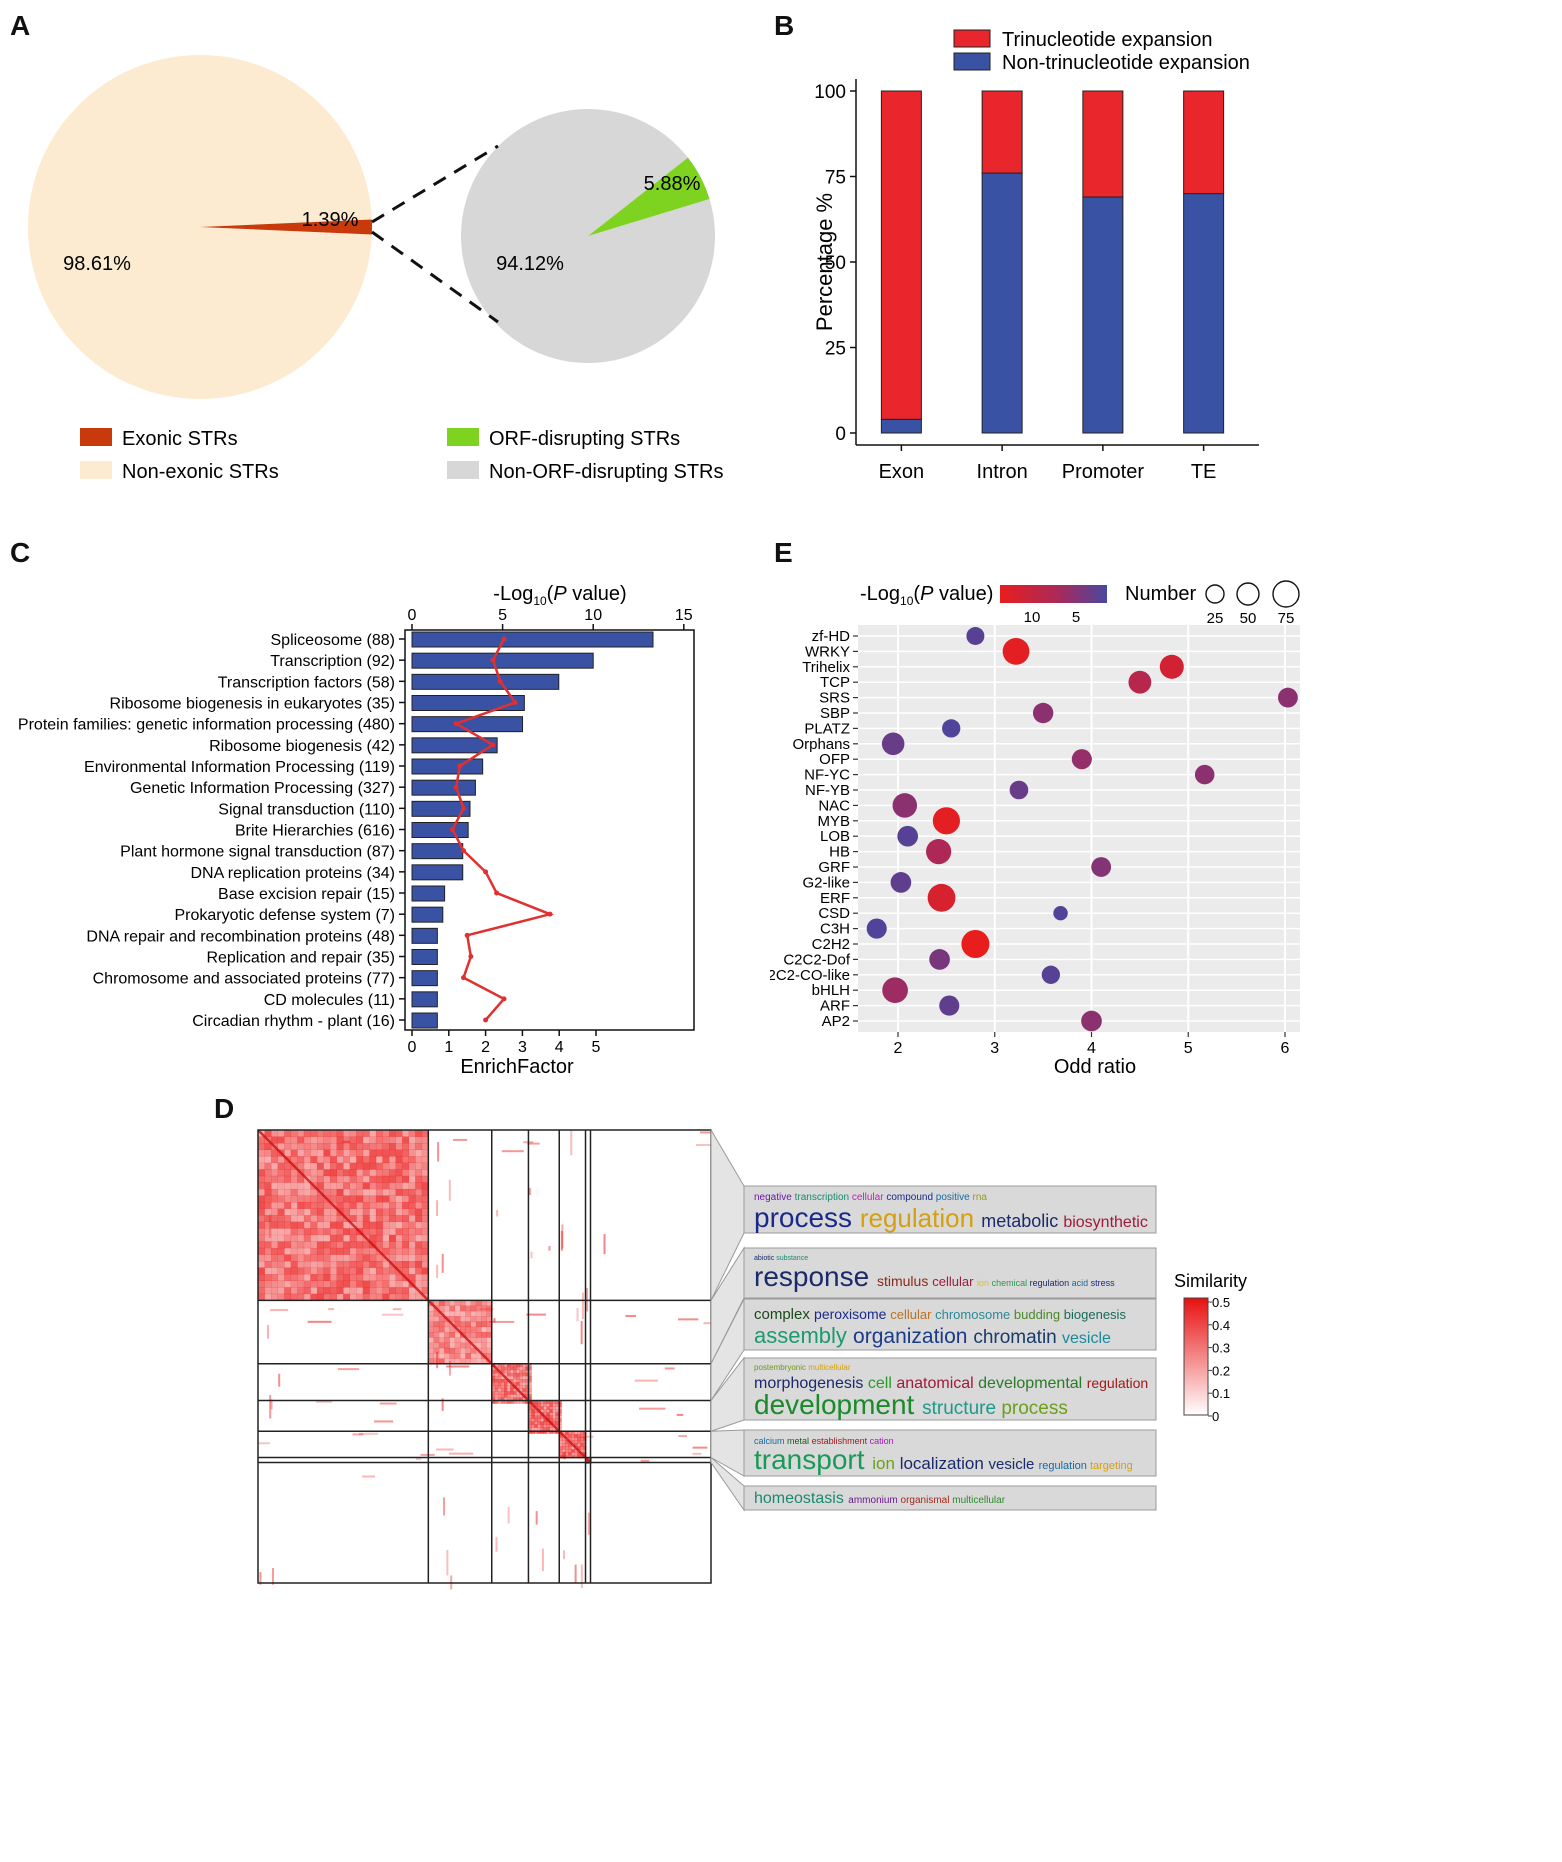 The height and width of the screenshot is (1862, 1562). Describe the element at coordinates (485, 1047) in the screenshot. I see `bottom-tick-label: 2` at that location.